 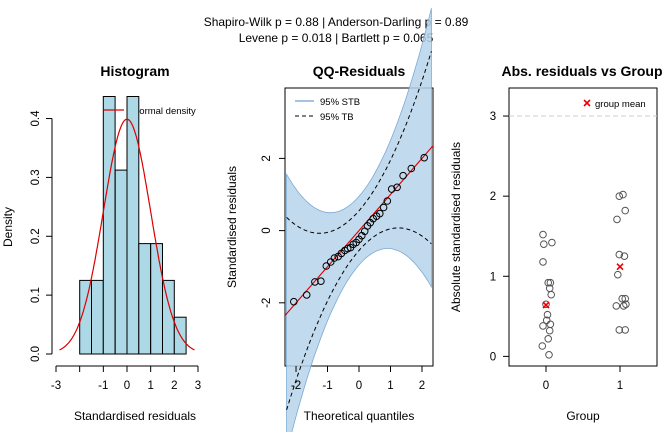 I want to click on abs-residuals-x-axis-label: Group, so click(x=583, y=416).